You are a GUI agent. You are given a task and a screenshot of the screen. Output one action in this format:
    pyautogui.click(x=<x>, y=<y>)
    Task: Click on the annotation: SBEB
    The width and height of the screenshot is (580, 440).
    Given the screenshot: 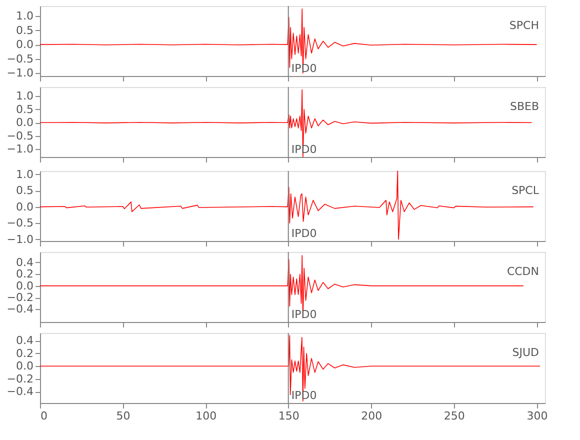 What is the action you would take?
    pyautogui.click(x=524, y=106)
    